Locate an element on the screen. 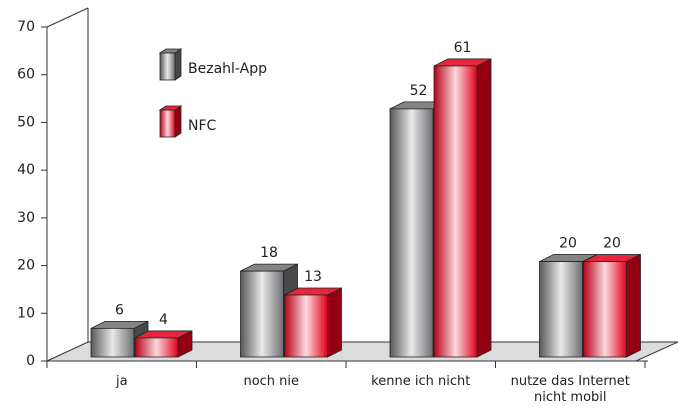 This screenshot has width=678, height=412. y-tick-label: 70 is located at coordinates (26, 27).